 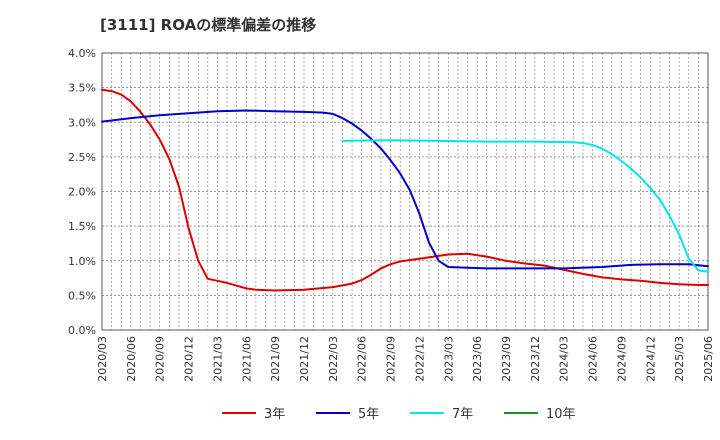 I want to click on legend: 3年 5年 7年 10年, so click(x=399, y=414).